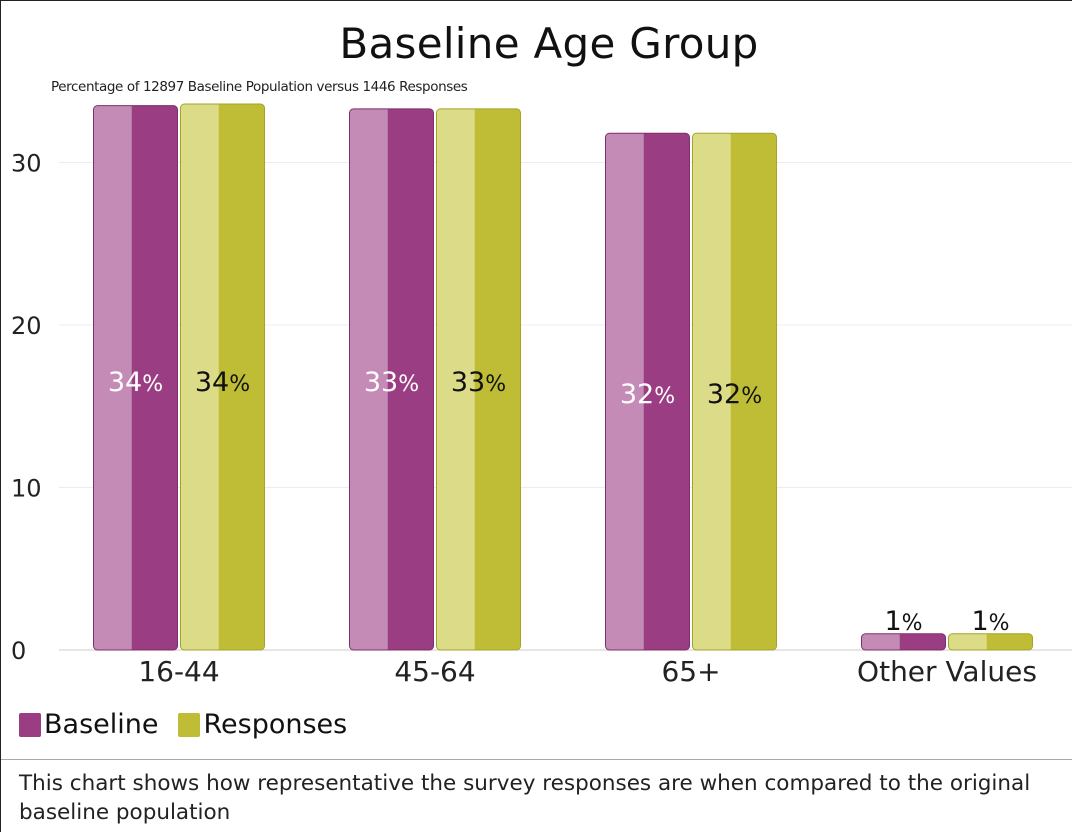  What do you see at coordinates (30, 724) in the screenshot?
I see `legend-swatch-baseline` at bounding box center [30, 724].